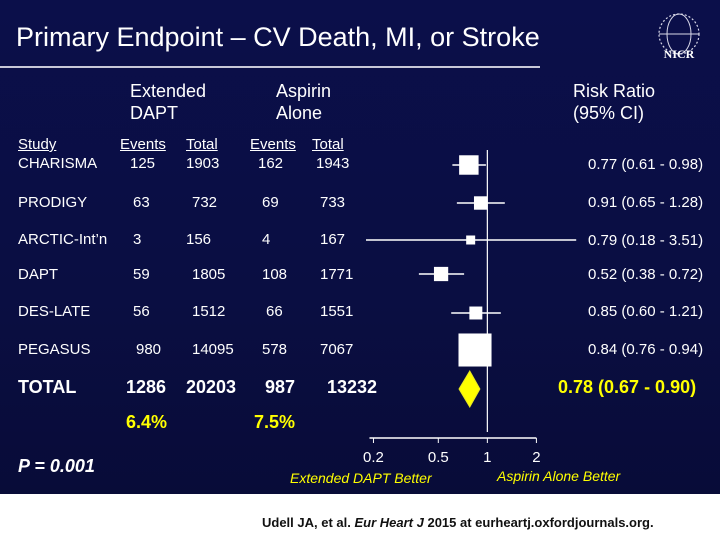 This screenshot has width=720, height=540. What do you see at coordinates (609, 113) in the screenshot?
I see `rr-header-line2: (95% CI)` at bounding box center [609, 113].